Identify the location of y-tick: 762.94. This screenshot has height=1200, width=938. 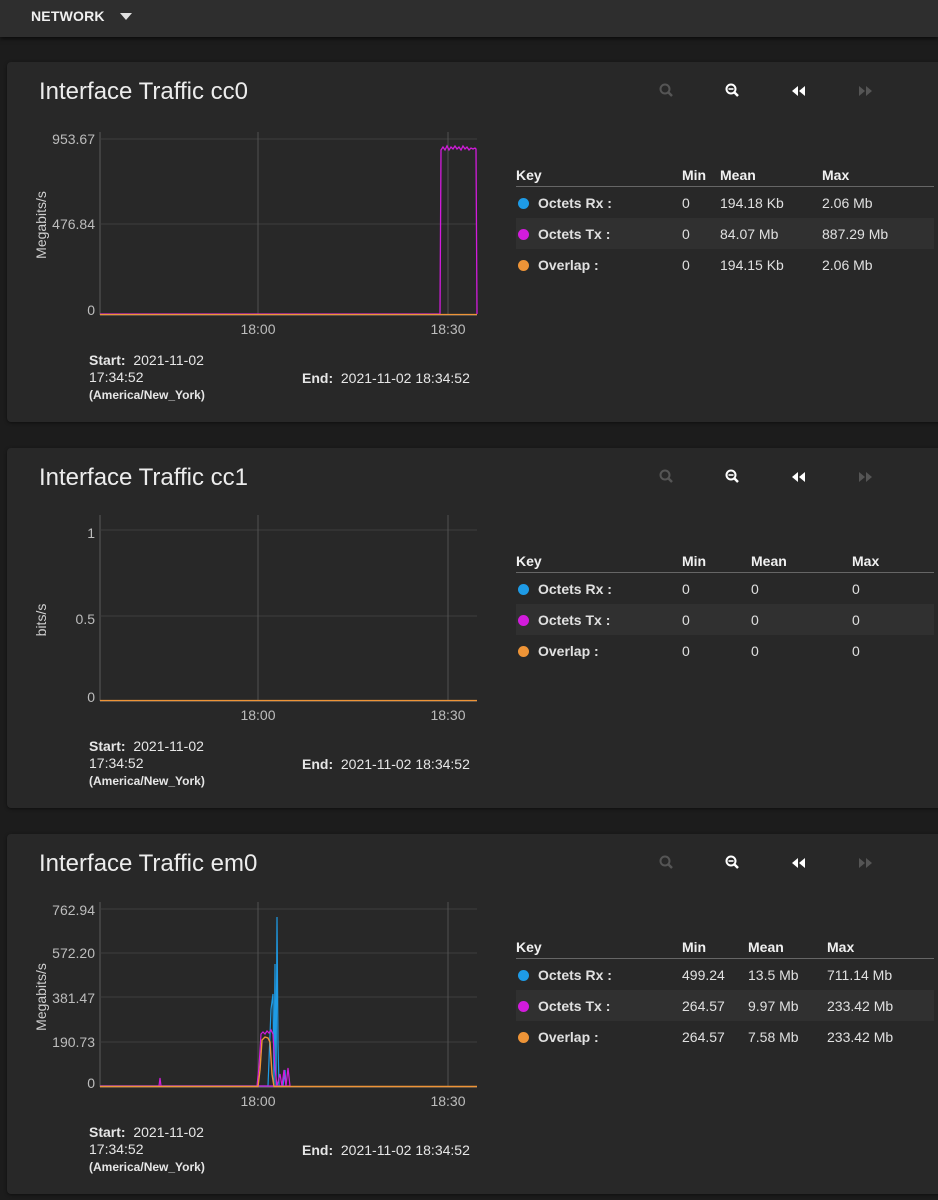
(73, 910).